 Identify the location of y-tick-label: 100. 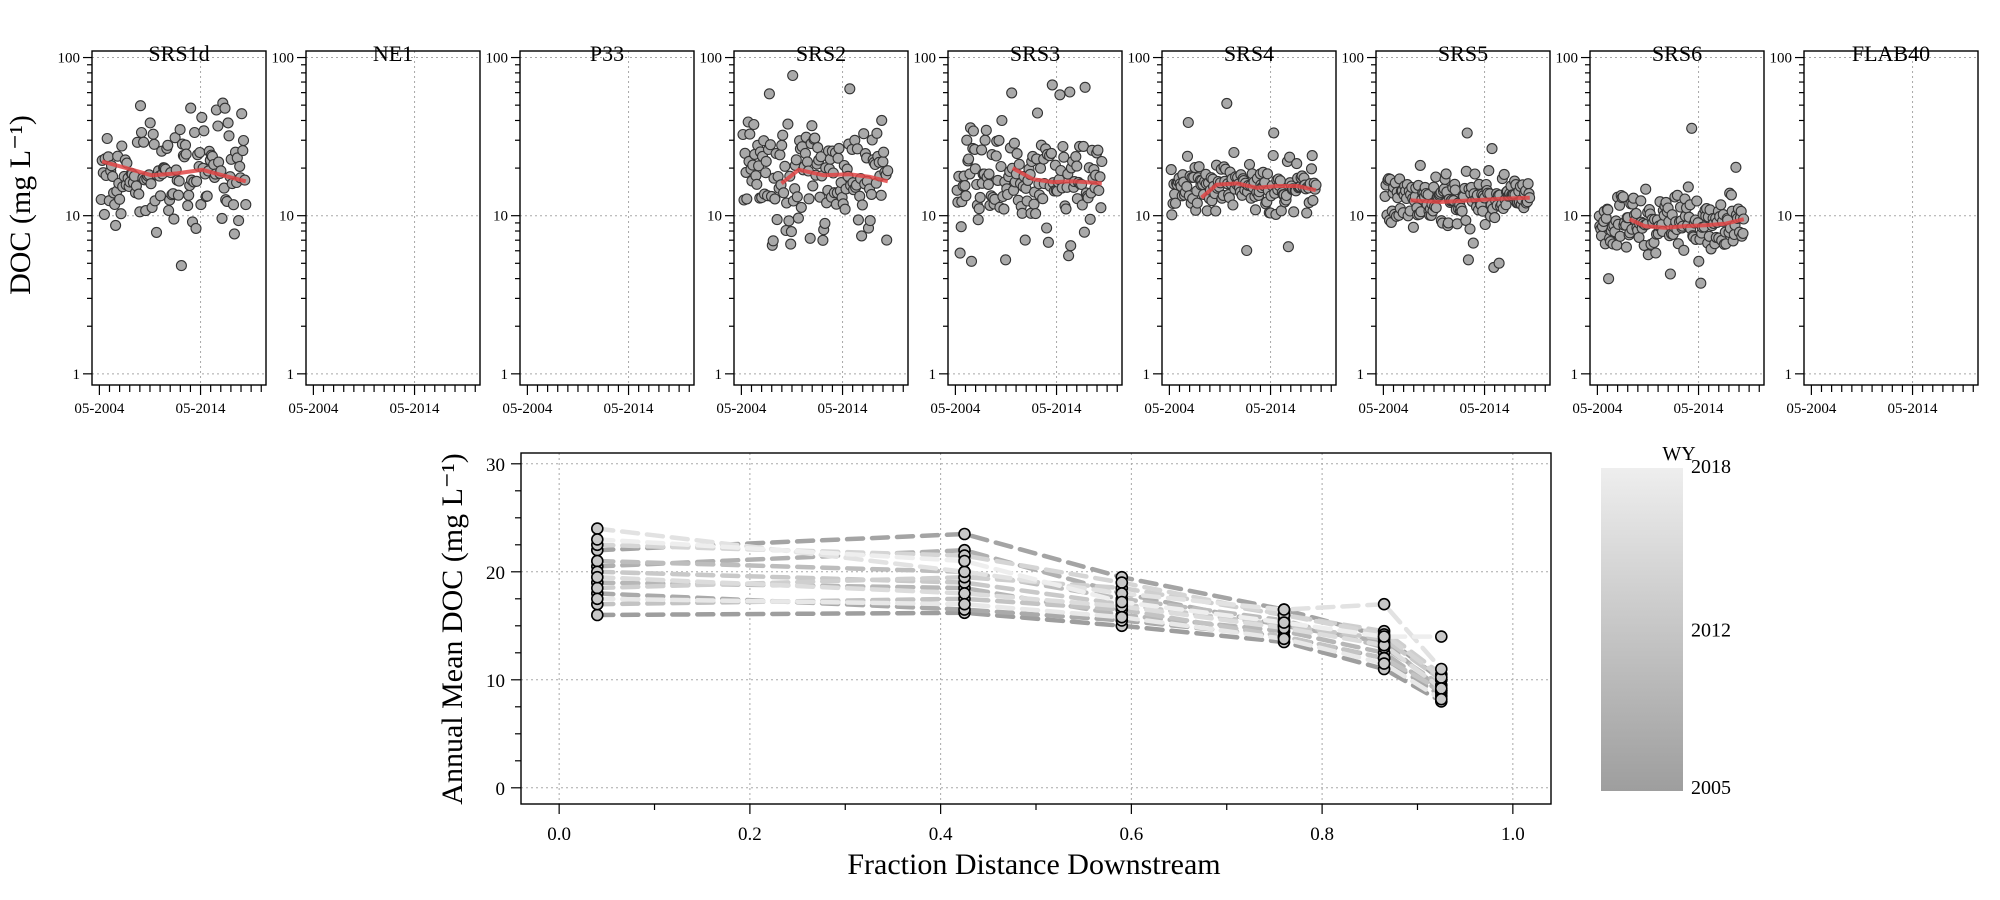
(283, 59).